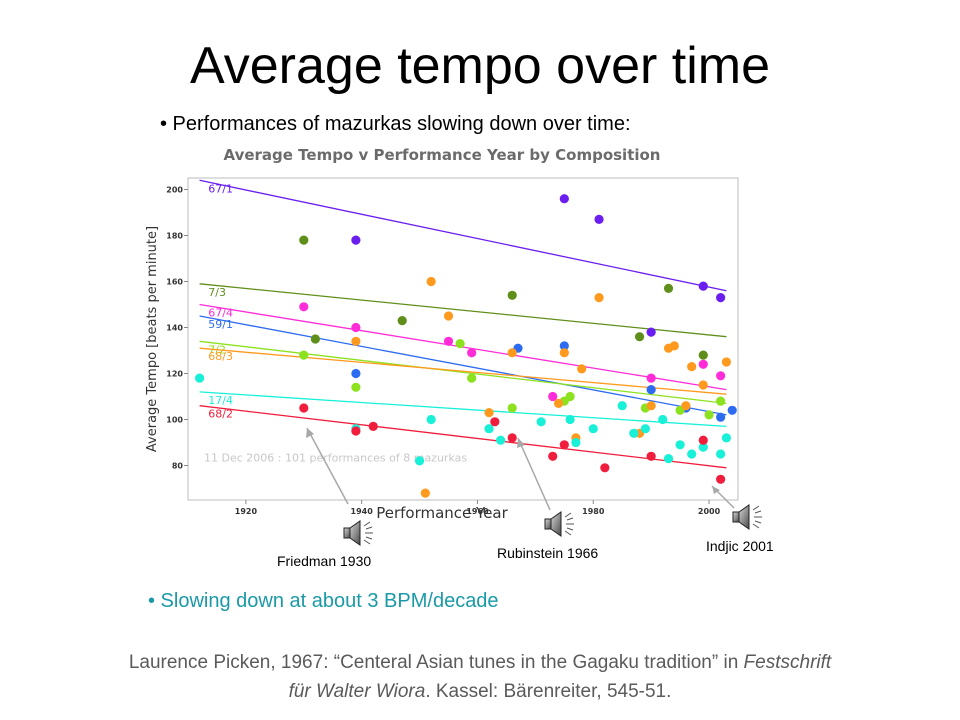  I want to click on citation-italic-part1: Festschrift, so click(787, 662).